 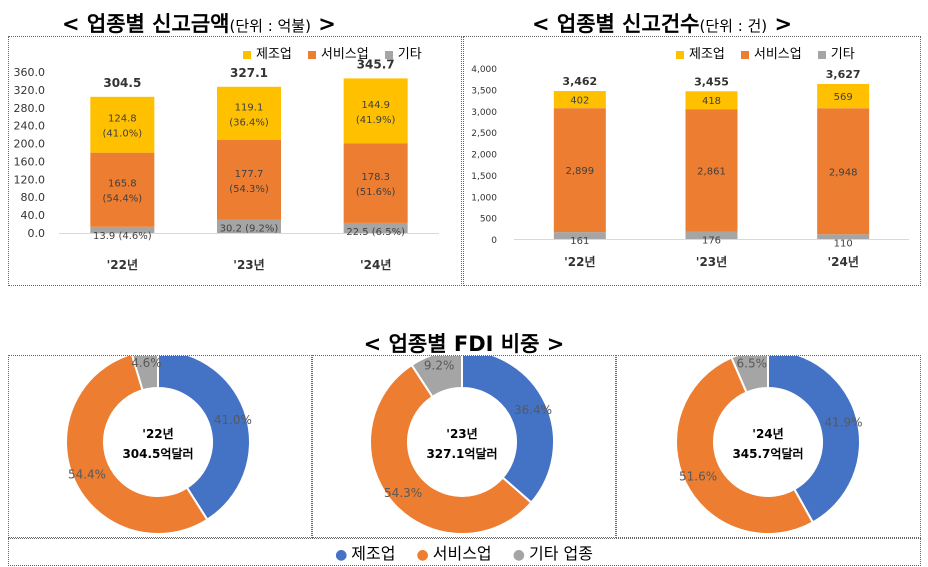 I want to click on donut-center-year: '24년, so click(x=767, y=434).